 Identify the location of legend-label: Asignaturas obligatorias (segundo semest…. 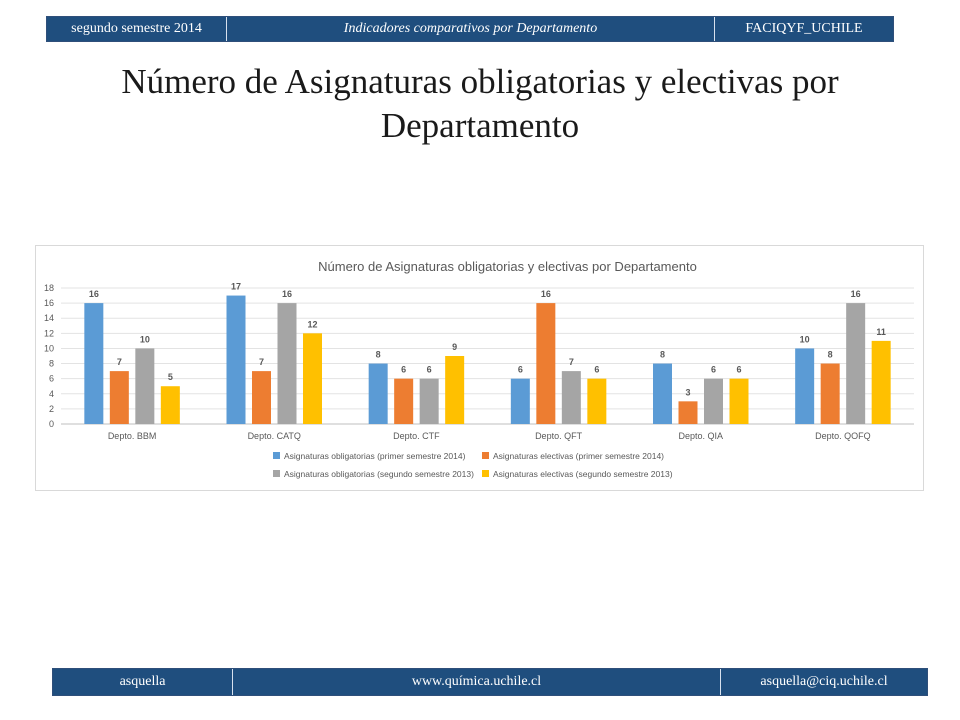
(379, 474).